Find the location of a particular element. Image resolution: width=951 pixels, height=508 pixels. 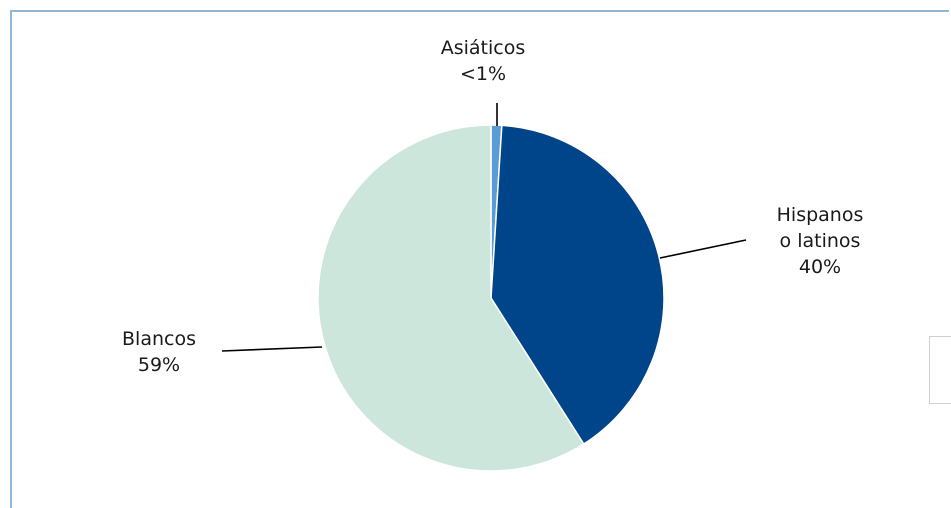

slice-label-0-line-0: Asiáticos is located at coordinates (483, 48).